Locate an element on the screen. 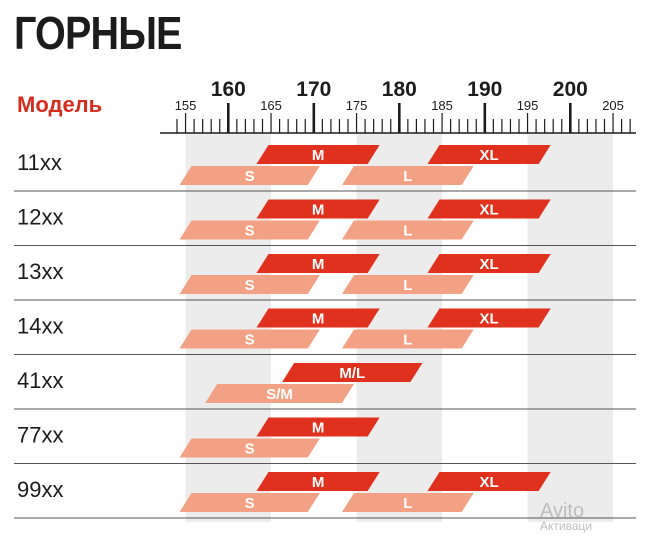 The width and height of the screenshot is (651, 540). model-row: 41xx S/M M/L is located at coordinates (325, 386).